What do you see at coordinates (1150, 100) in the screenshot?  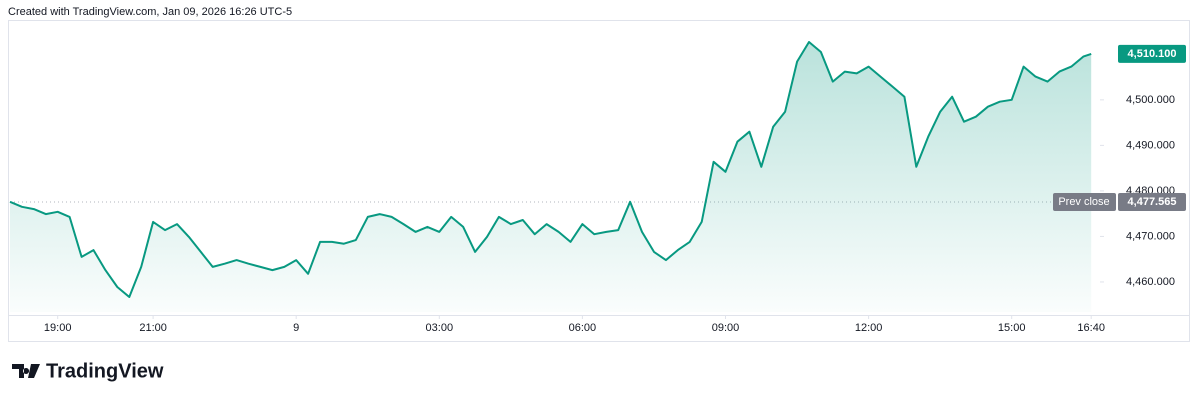 I see `y-tick-label: 4,500.000` at bounding box center [1150, 100].